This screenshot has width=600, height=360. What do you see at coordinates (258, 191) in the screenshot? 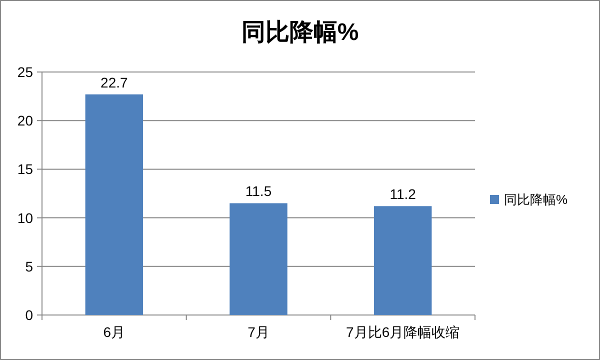
I see `data-label: 11.5` at bounding box center [258, 191].